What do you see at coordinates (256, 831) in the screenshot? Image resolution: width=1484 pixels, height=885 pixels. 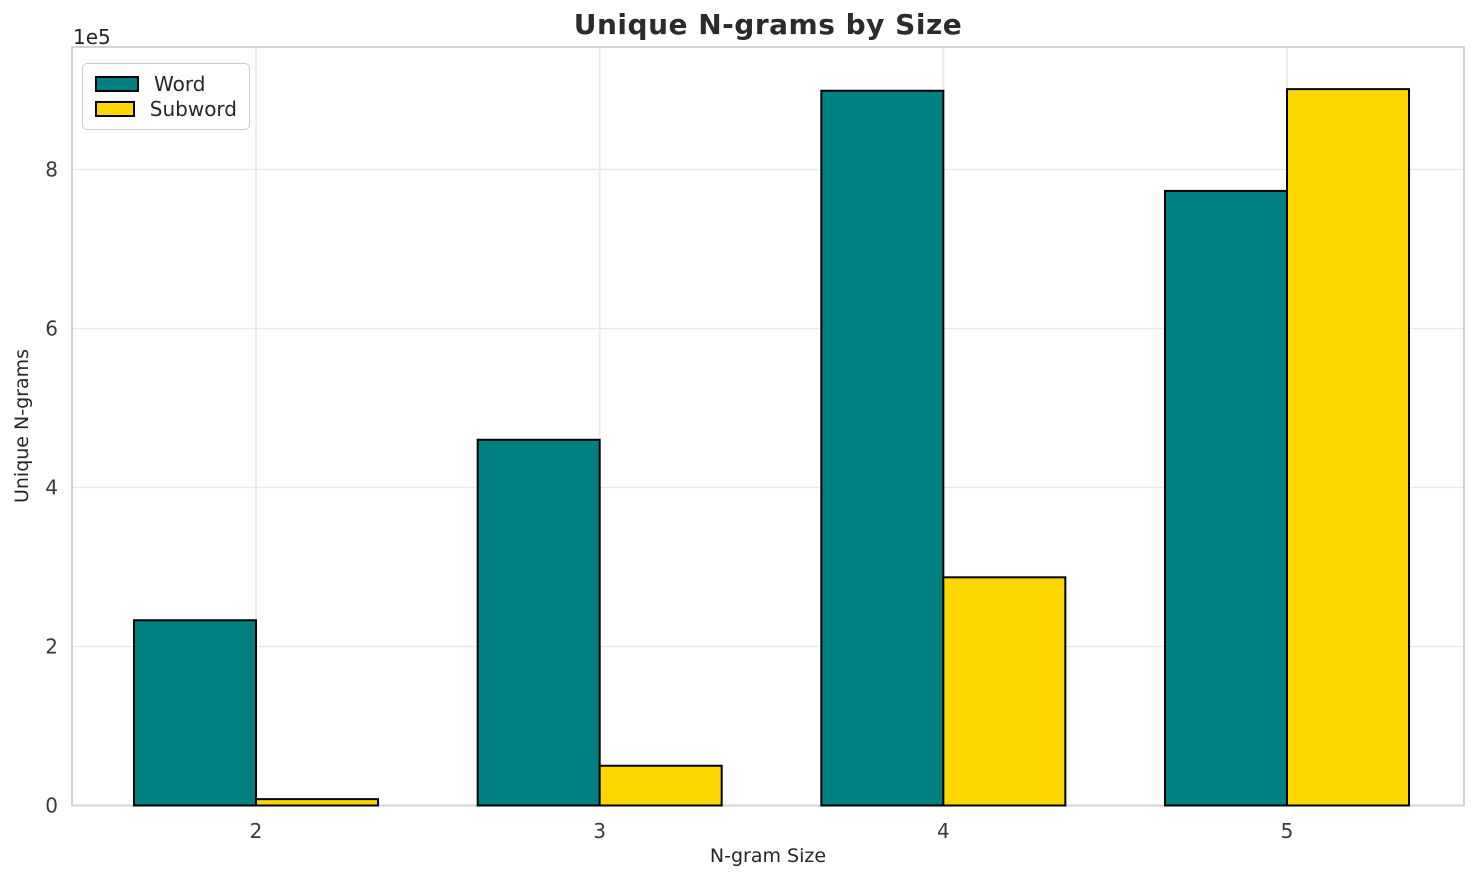 I see `x-tick-label: 2` at bounding box center [256, 831].